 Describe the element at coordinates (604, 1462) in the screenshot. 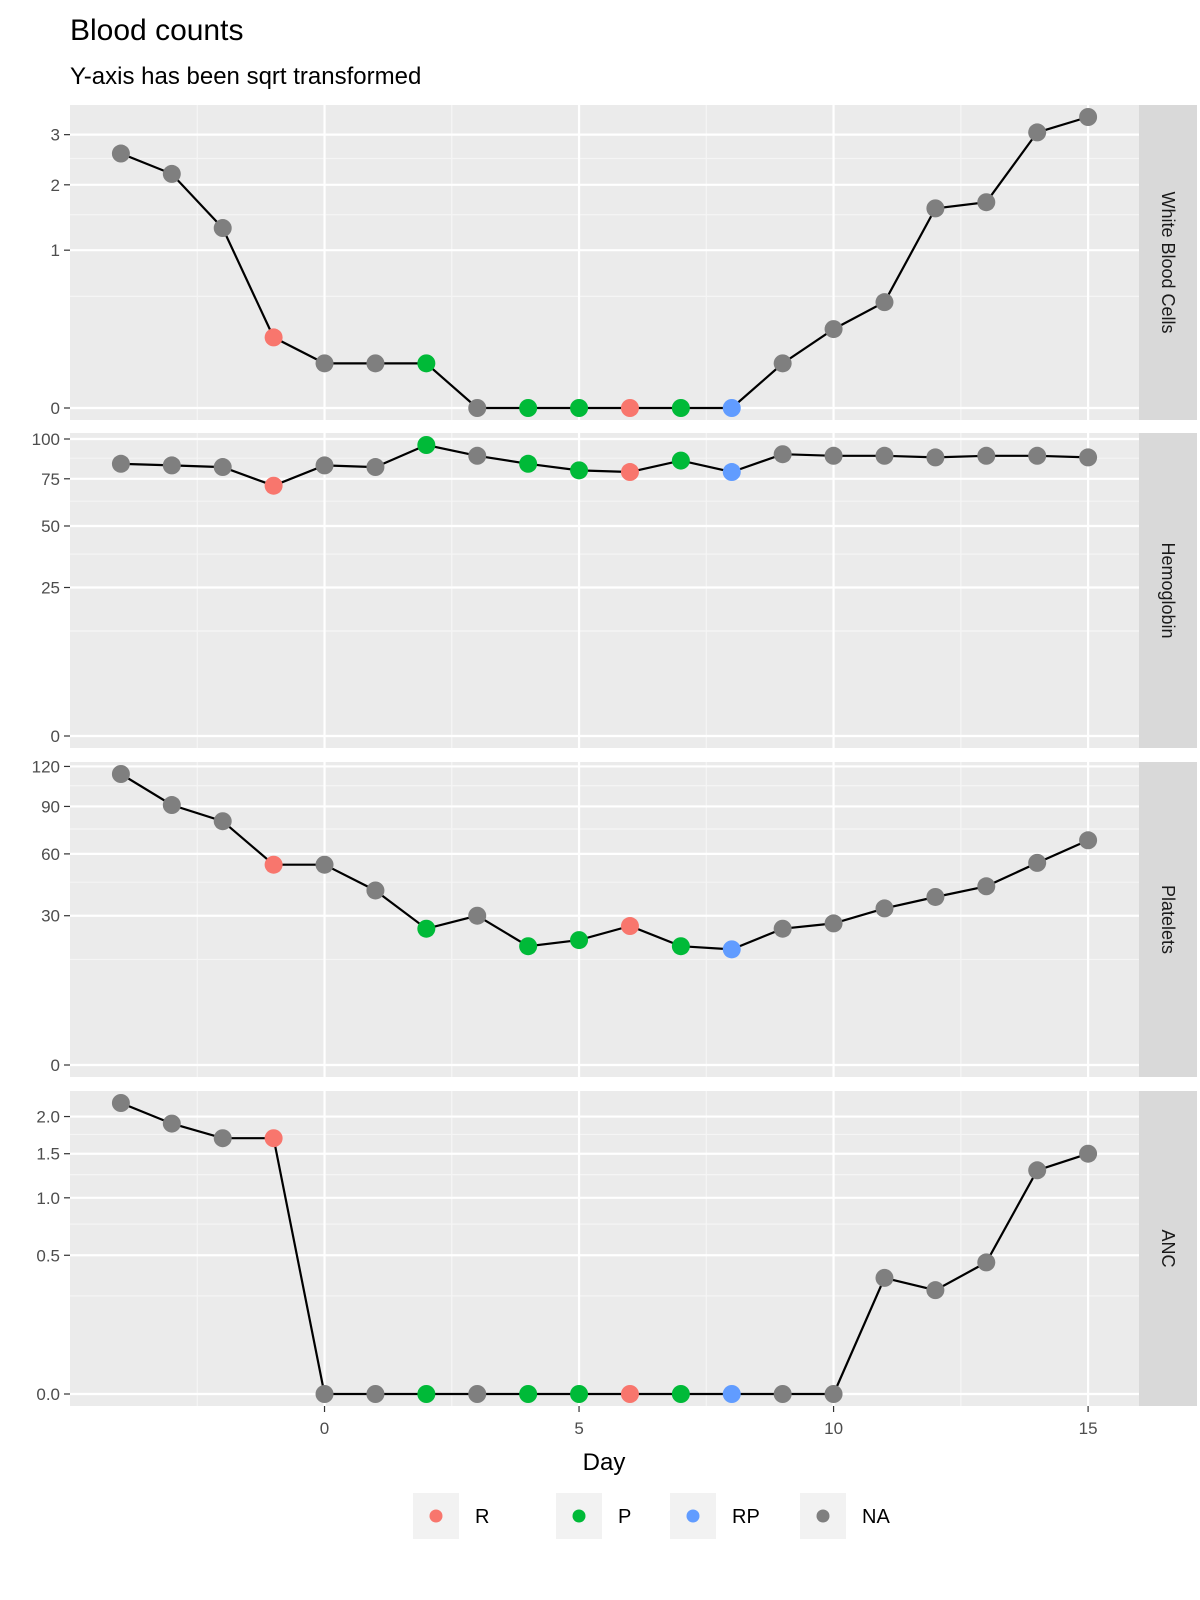

I see `x-axis-title: Day` at that location.